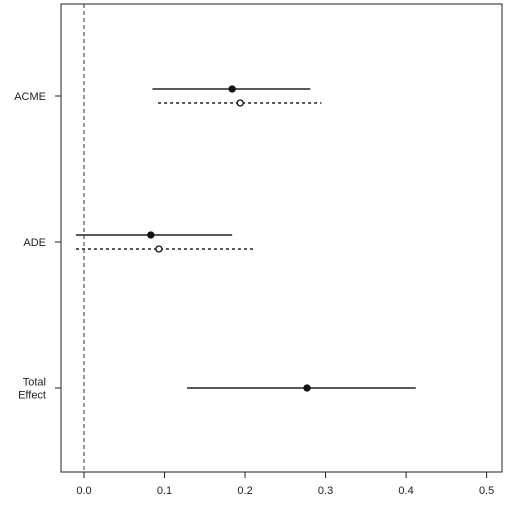 This screenshot has width=510, height=510. I want to click on category-label: Total Effect, so click(32, 389).